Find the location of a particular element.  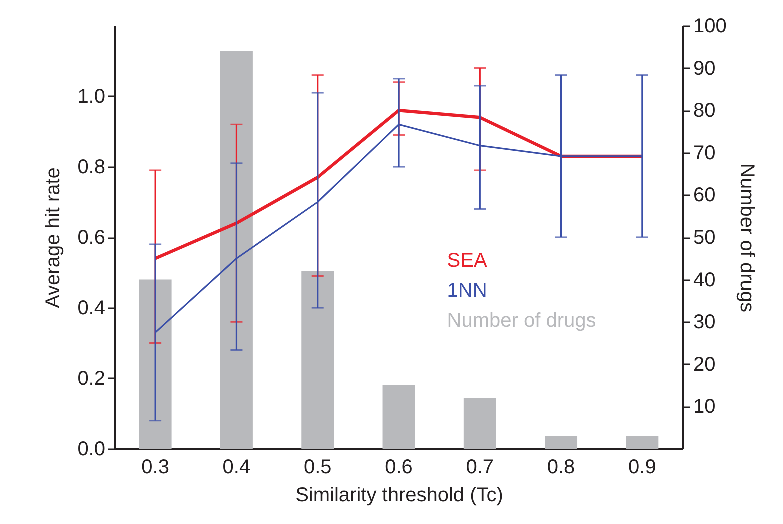

y2-tick-label: 30 is located at coordinates (705, 323).